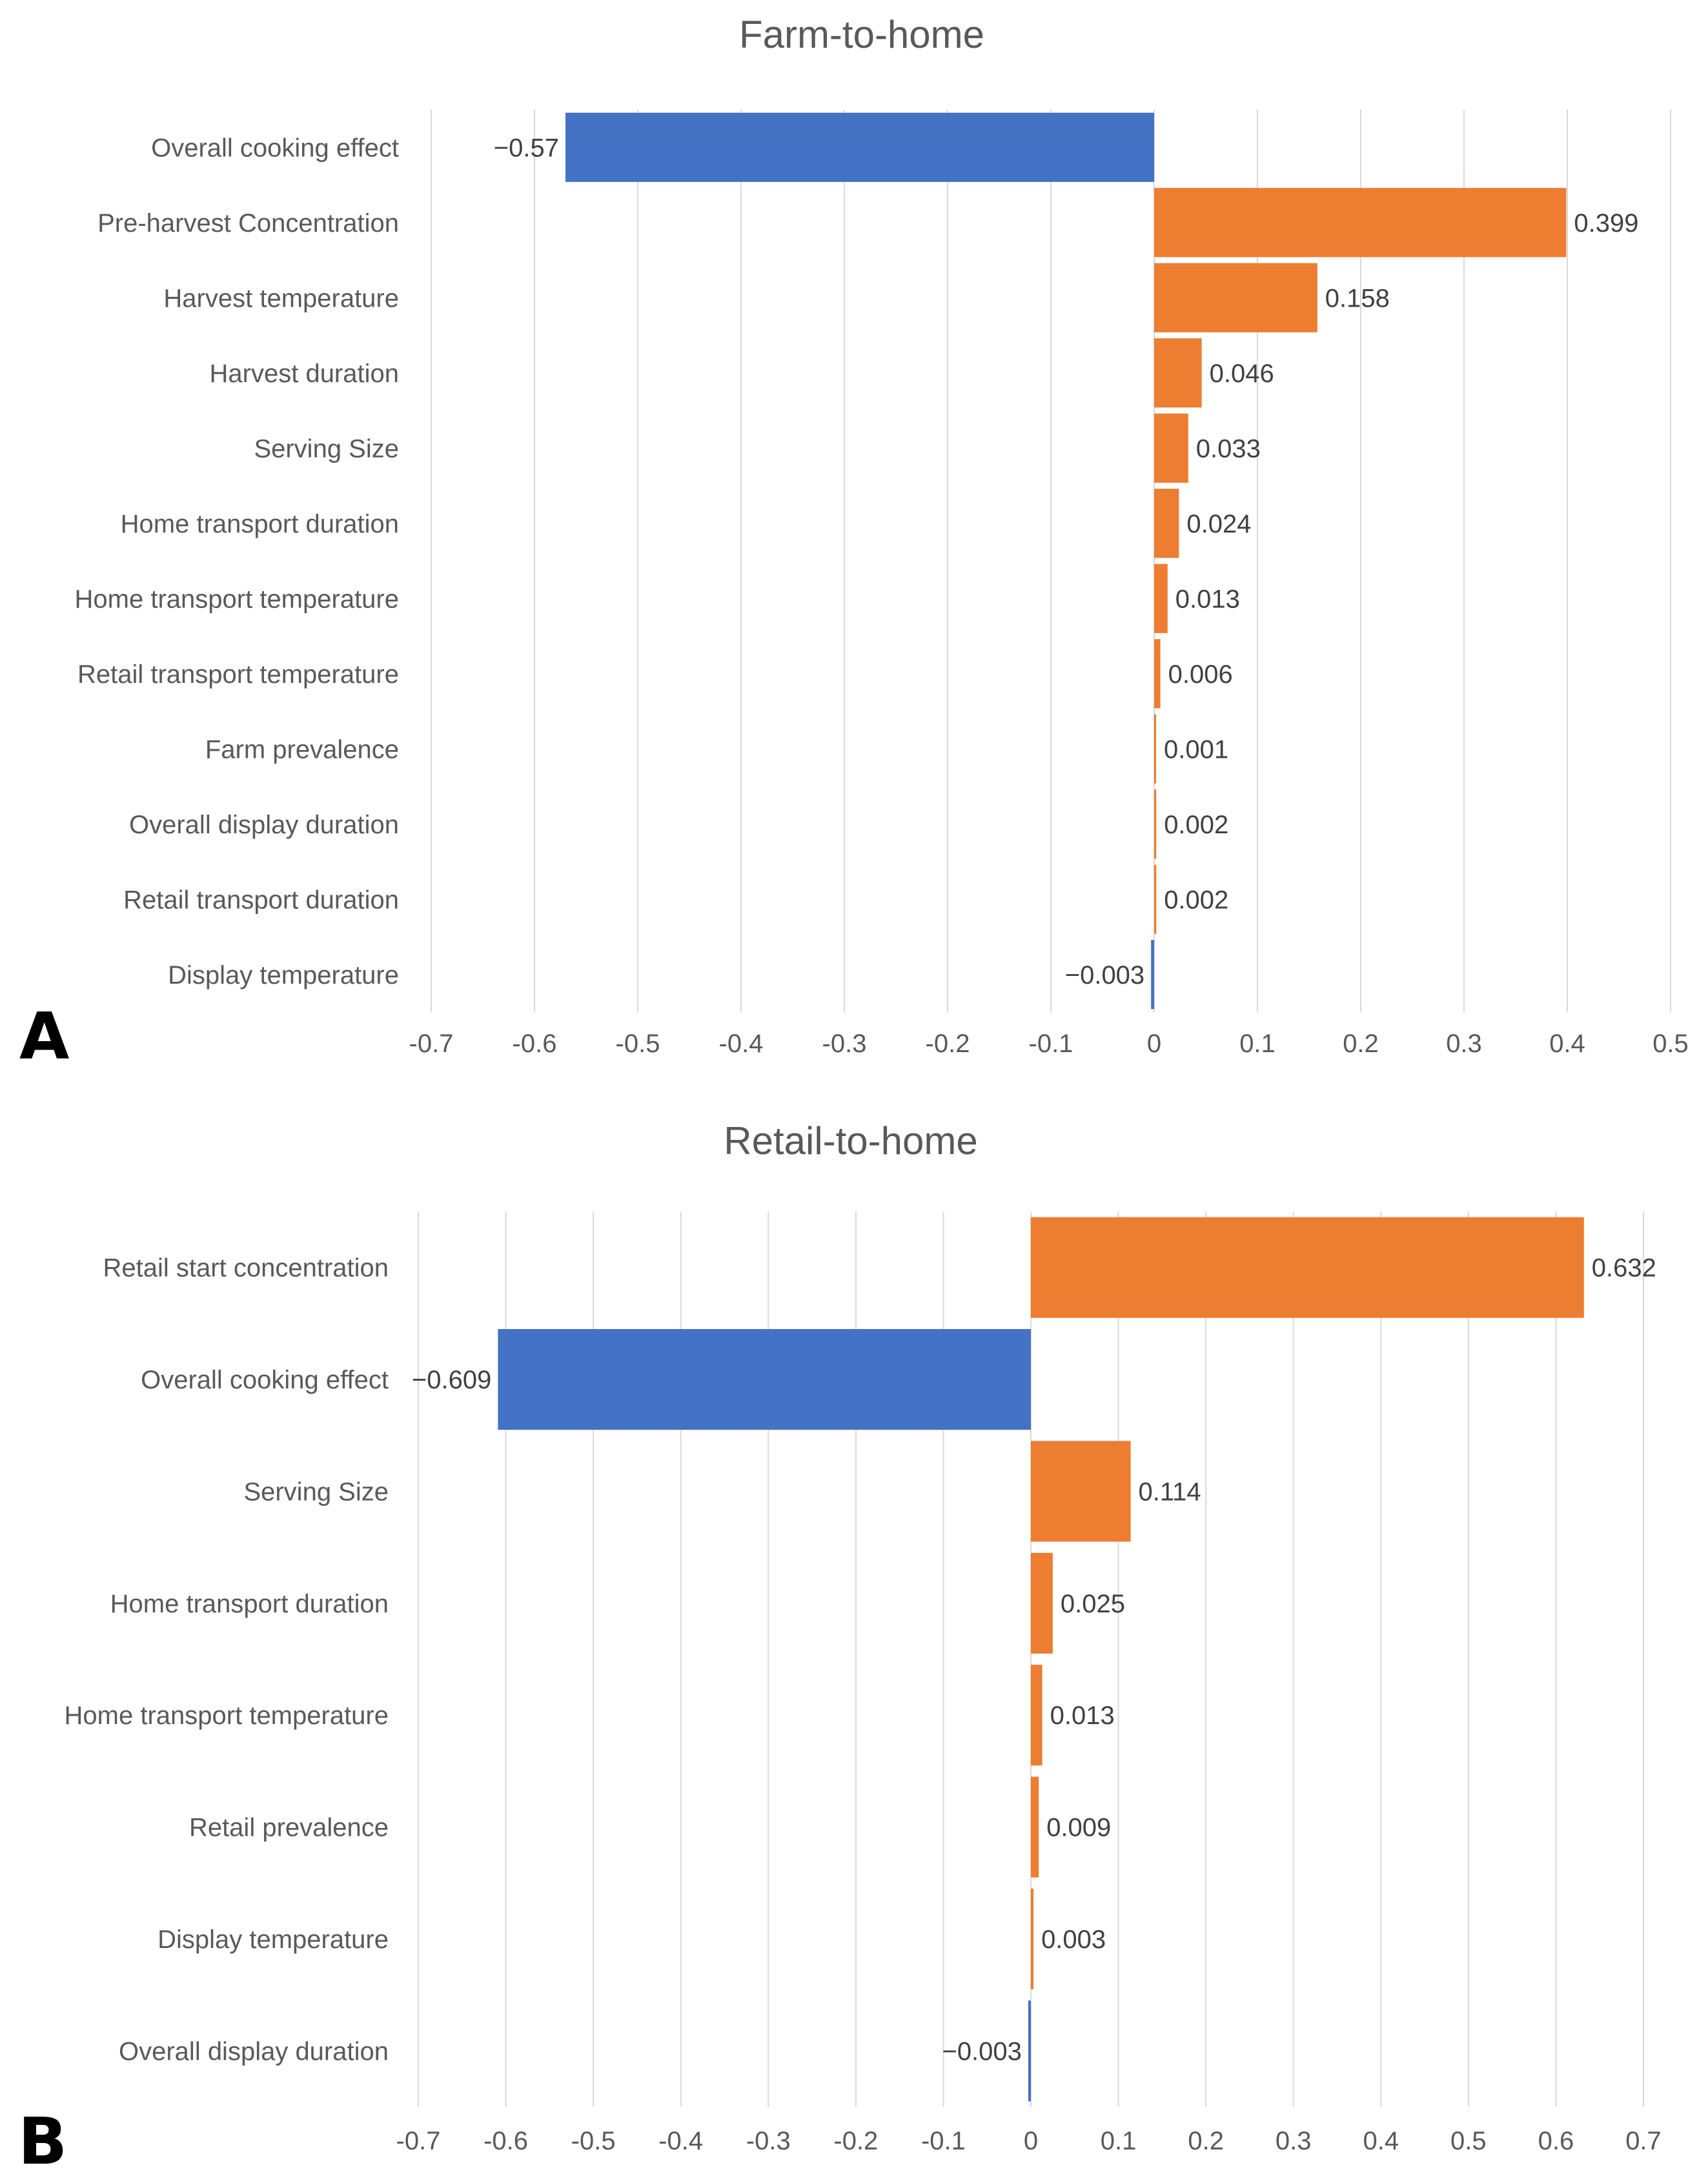 Image resolution: width=1708 pixels, height=2183 pixels. Describe the element at coordinates (281, 298) in the screenshot. I see `chart-a-category-label: Harvest temperature` at that location.